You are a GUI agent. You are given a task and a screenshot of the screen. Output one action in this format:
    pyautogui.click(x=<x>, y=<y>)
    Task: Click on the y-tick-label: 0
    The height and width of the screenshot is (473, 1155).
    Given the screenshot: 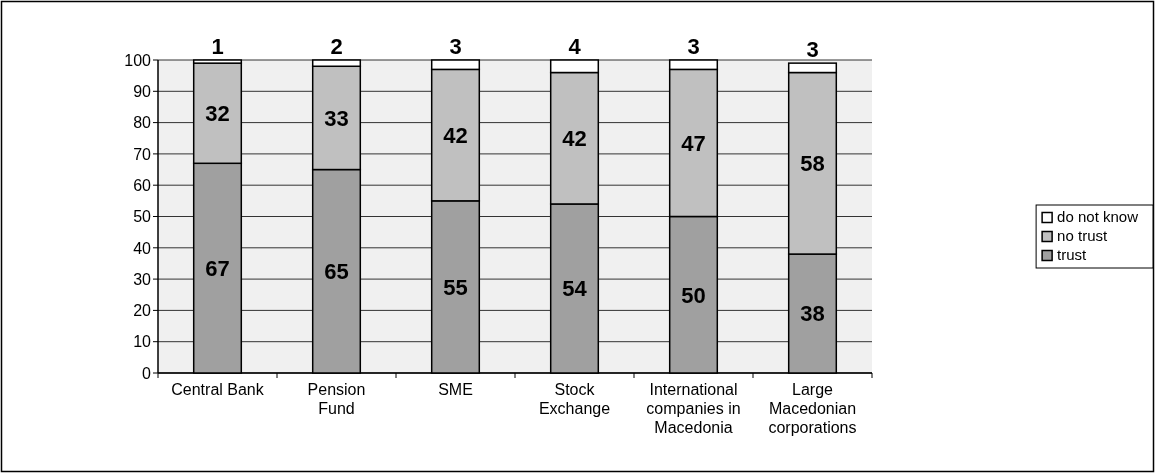 What is the action you would take?
    pyautogui.click(x=147, y=373)
    